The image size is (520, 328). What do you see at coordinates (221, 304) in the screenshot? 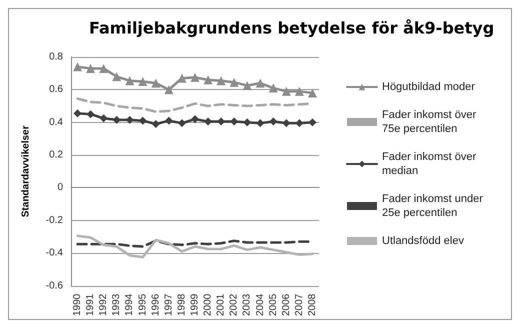
I see `x-tick-label: 2001` at bounding box center [221, 304].